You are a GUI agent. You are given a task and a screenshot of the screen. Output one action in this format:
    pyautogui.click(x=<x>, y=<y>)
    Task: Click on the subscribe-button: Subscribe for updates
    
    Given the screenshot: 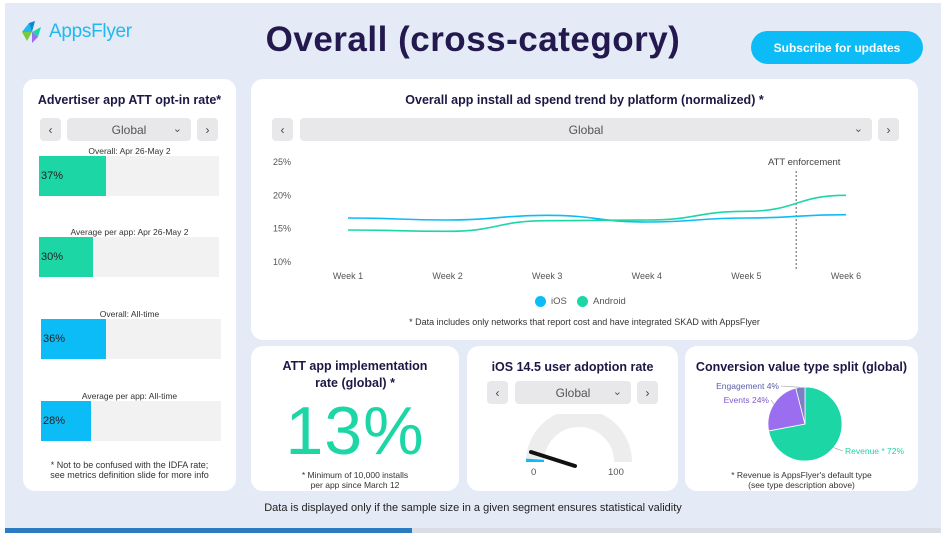 What is the action you would take?
    pyautogui.click(x=837, y=47)
    